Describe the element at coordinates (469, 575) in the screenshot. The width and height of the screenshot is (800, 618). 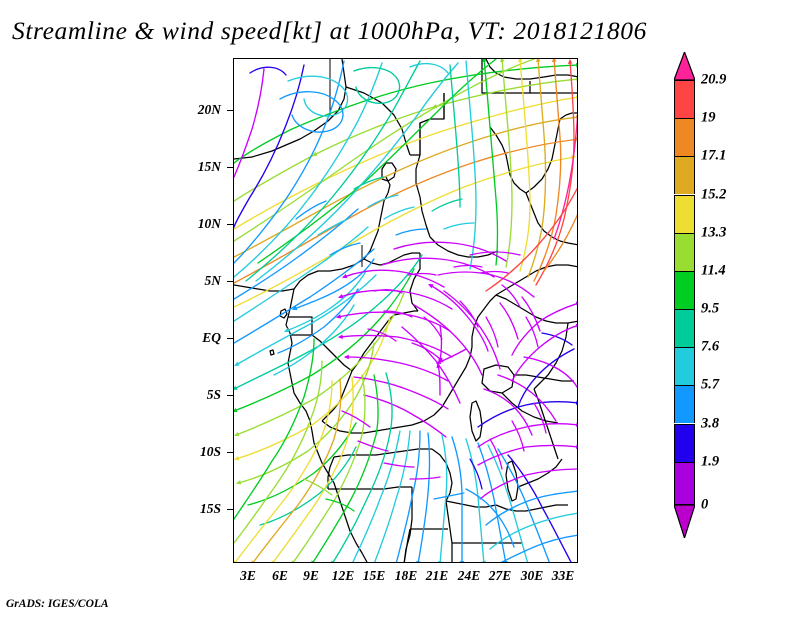
I see `axis-label-x: 24E` at that location.